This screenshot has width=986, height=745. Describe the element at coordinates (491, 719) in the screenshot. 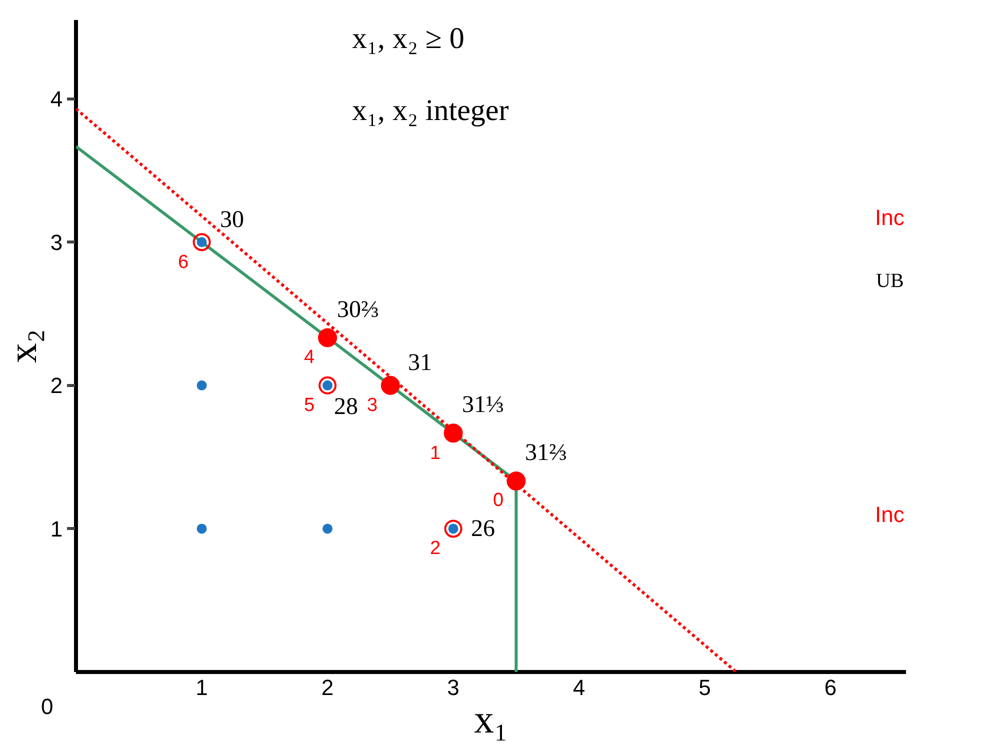

I see `x-axis-title: x₁` at that location.